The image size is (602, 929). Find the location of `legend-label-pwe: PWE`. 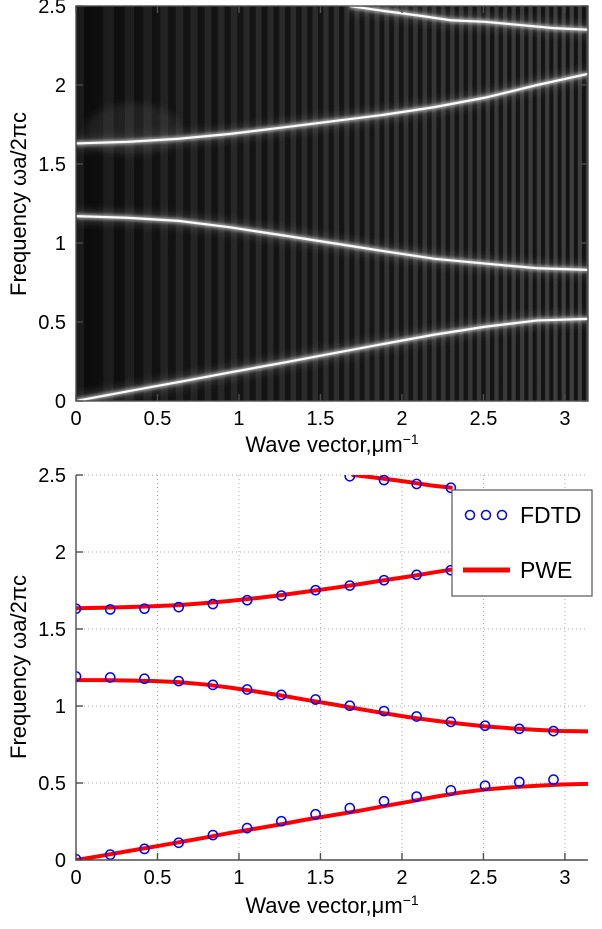

legend-label-pwe: PWE is located at coordinates (546, 570).